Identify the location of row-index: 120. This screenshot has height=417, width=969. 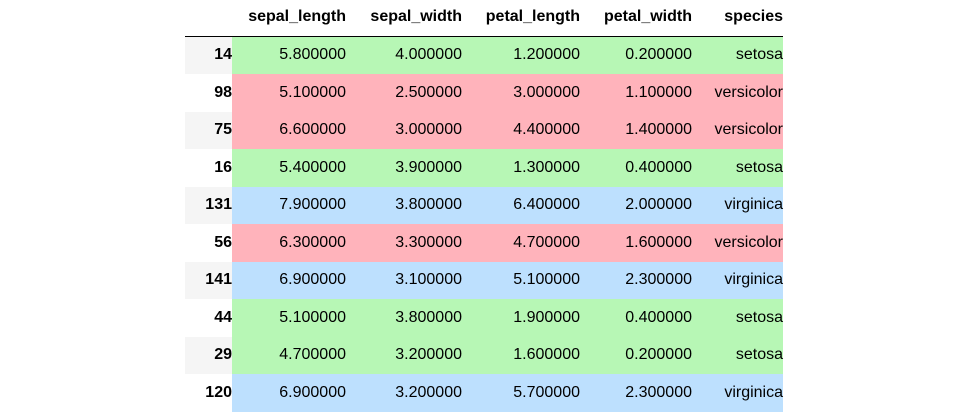
(218, 392).